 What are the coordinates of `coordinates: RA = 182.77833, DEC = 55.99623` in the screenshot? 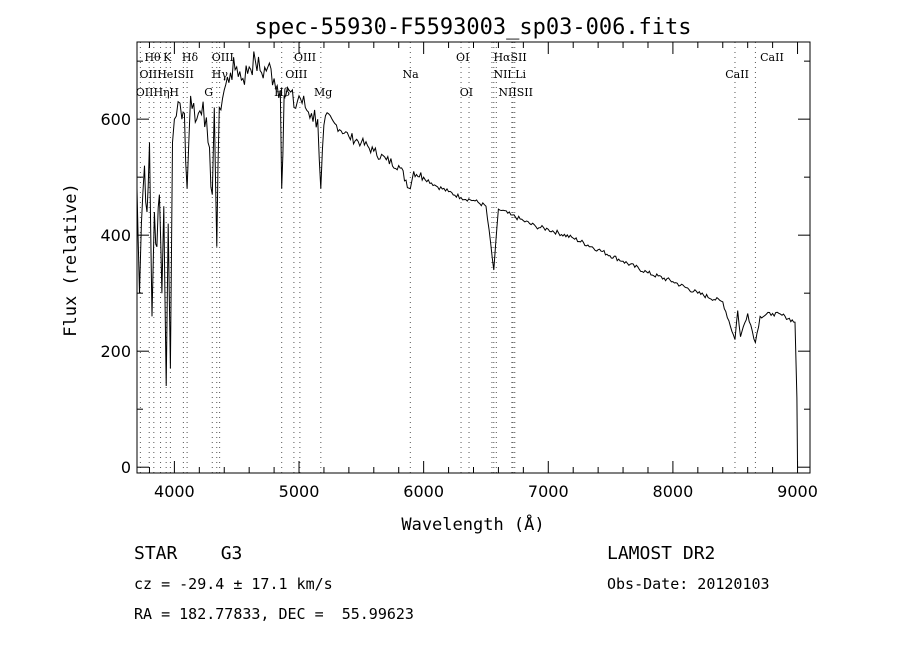 It's located at (274, 614).